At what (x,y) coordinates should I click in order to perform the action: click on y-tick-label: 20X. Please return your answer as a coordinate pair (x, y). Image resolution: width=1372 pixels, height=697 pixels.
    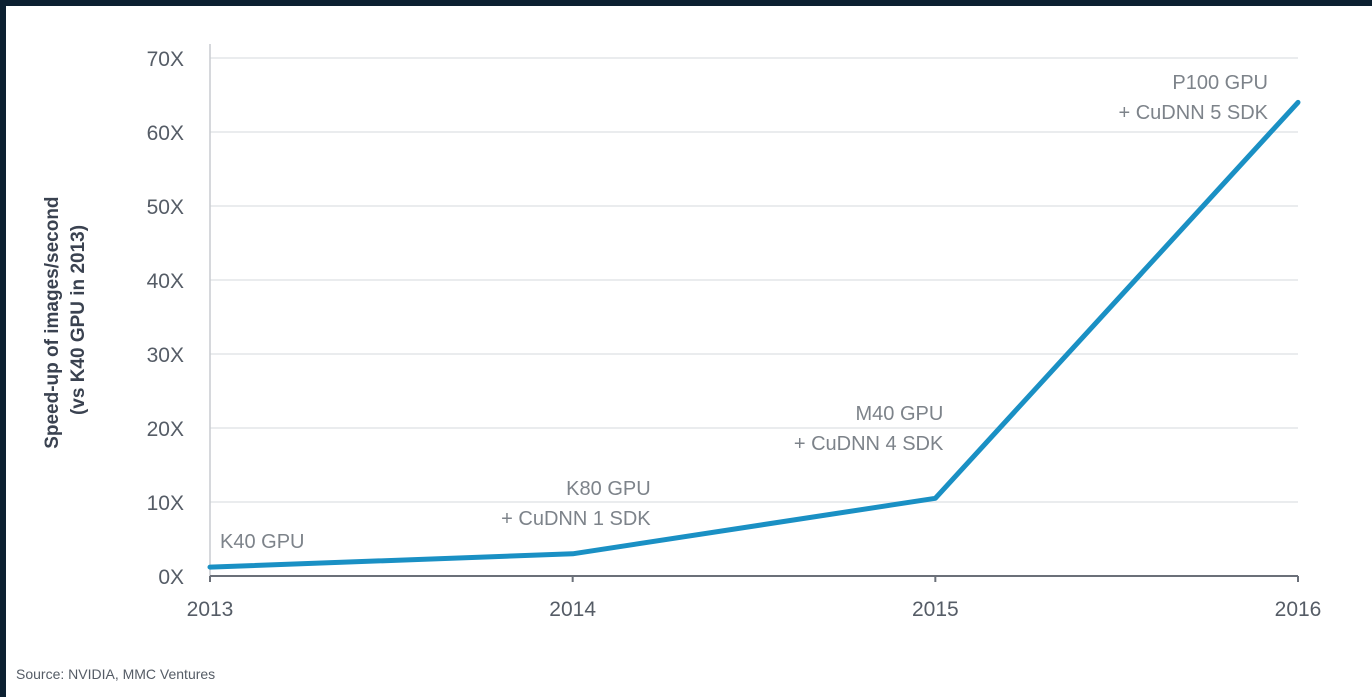
    Looking at the image, I should click on (165, 429).